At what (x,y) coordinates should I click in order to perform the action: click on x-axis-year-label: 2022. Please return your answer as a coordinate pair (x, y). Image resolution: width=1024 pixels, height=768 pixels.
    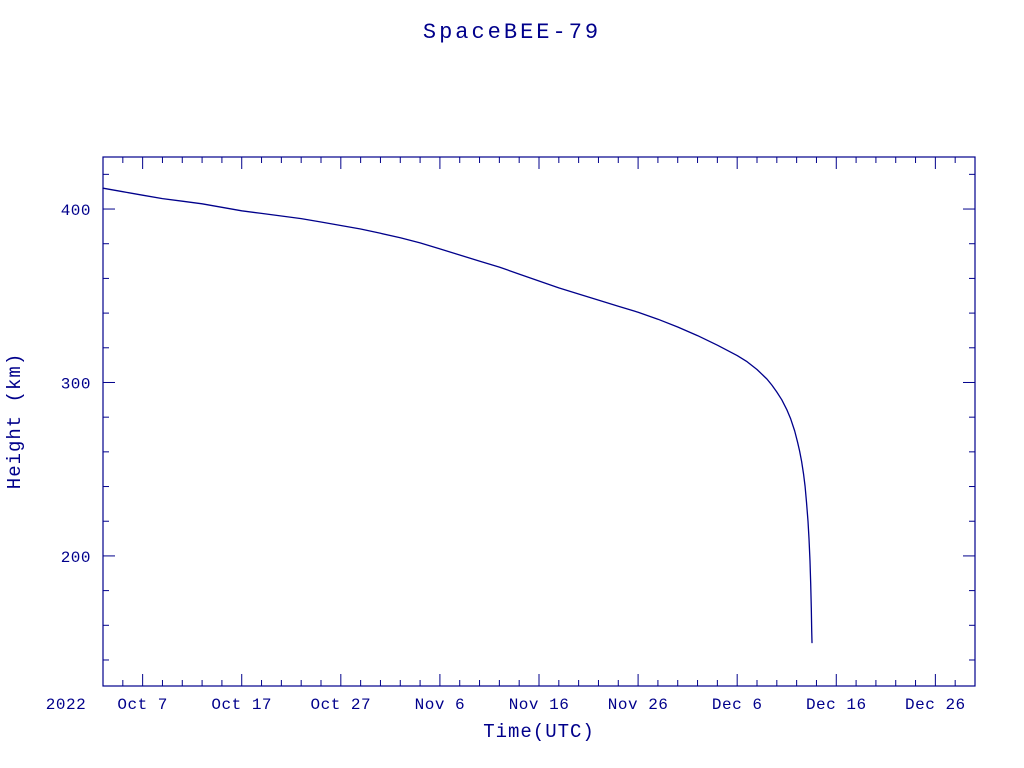
    Looking at the image, I should click on (66, 705).